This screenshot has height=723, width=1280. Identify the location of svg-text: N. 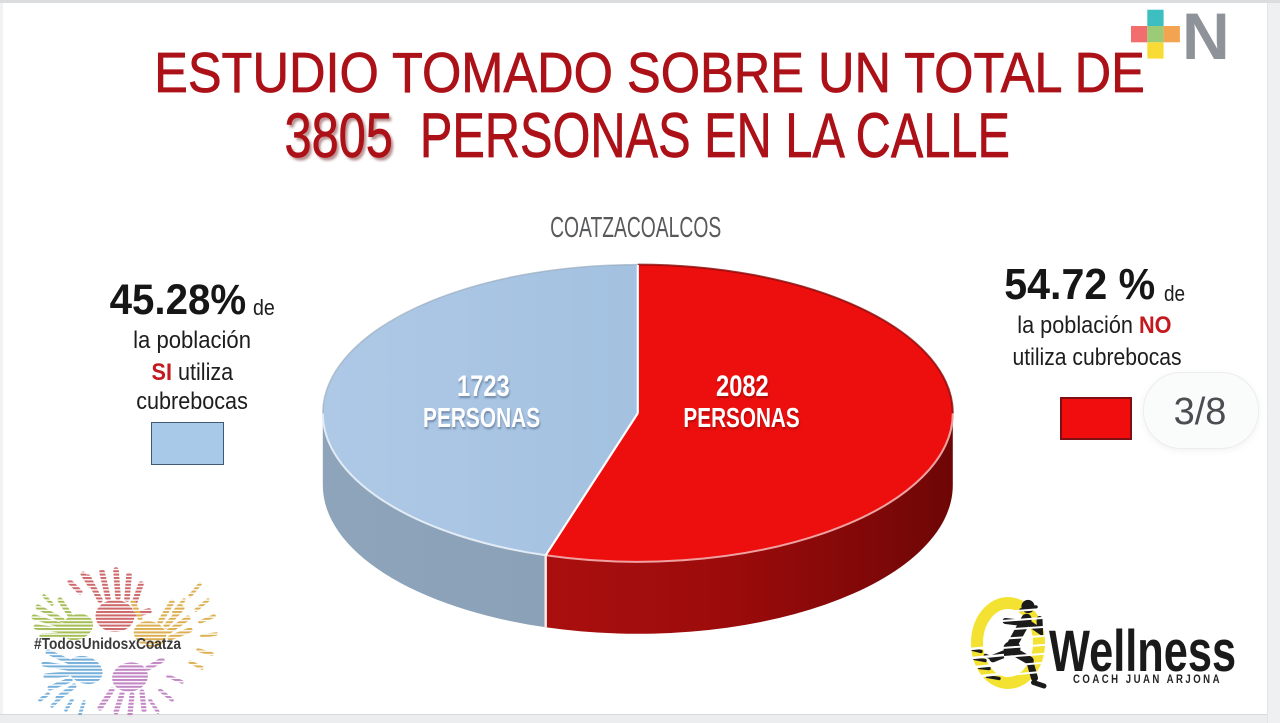
(1206, 35).